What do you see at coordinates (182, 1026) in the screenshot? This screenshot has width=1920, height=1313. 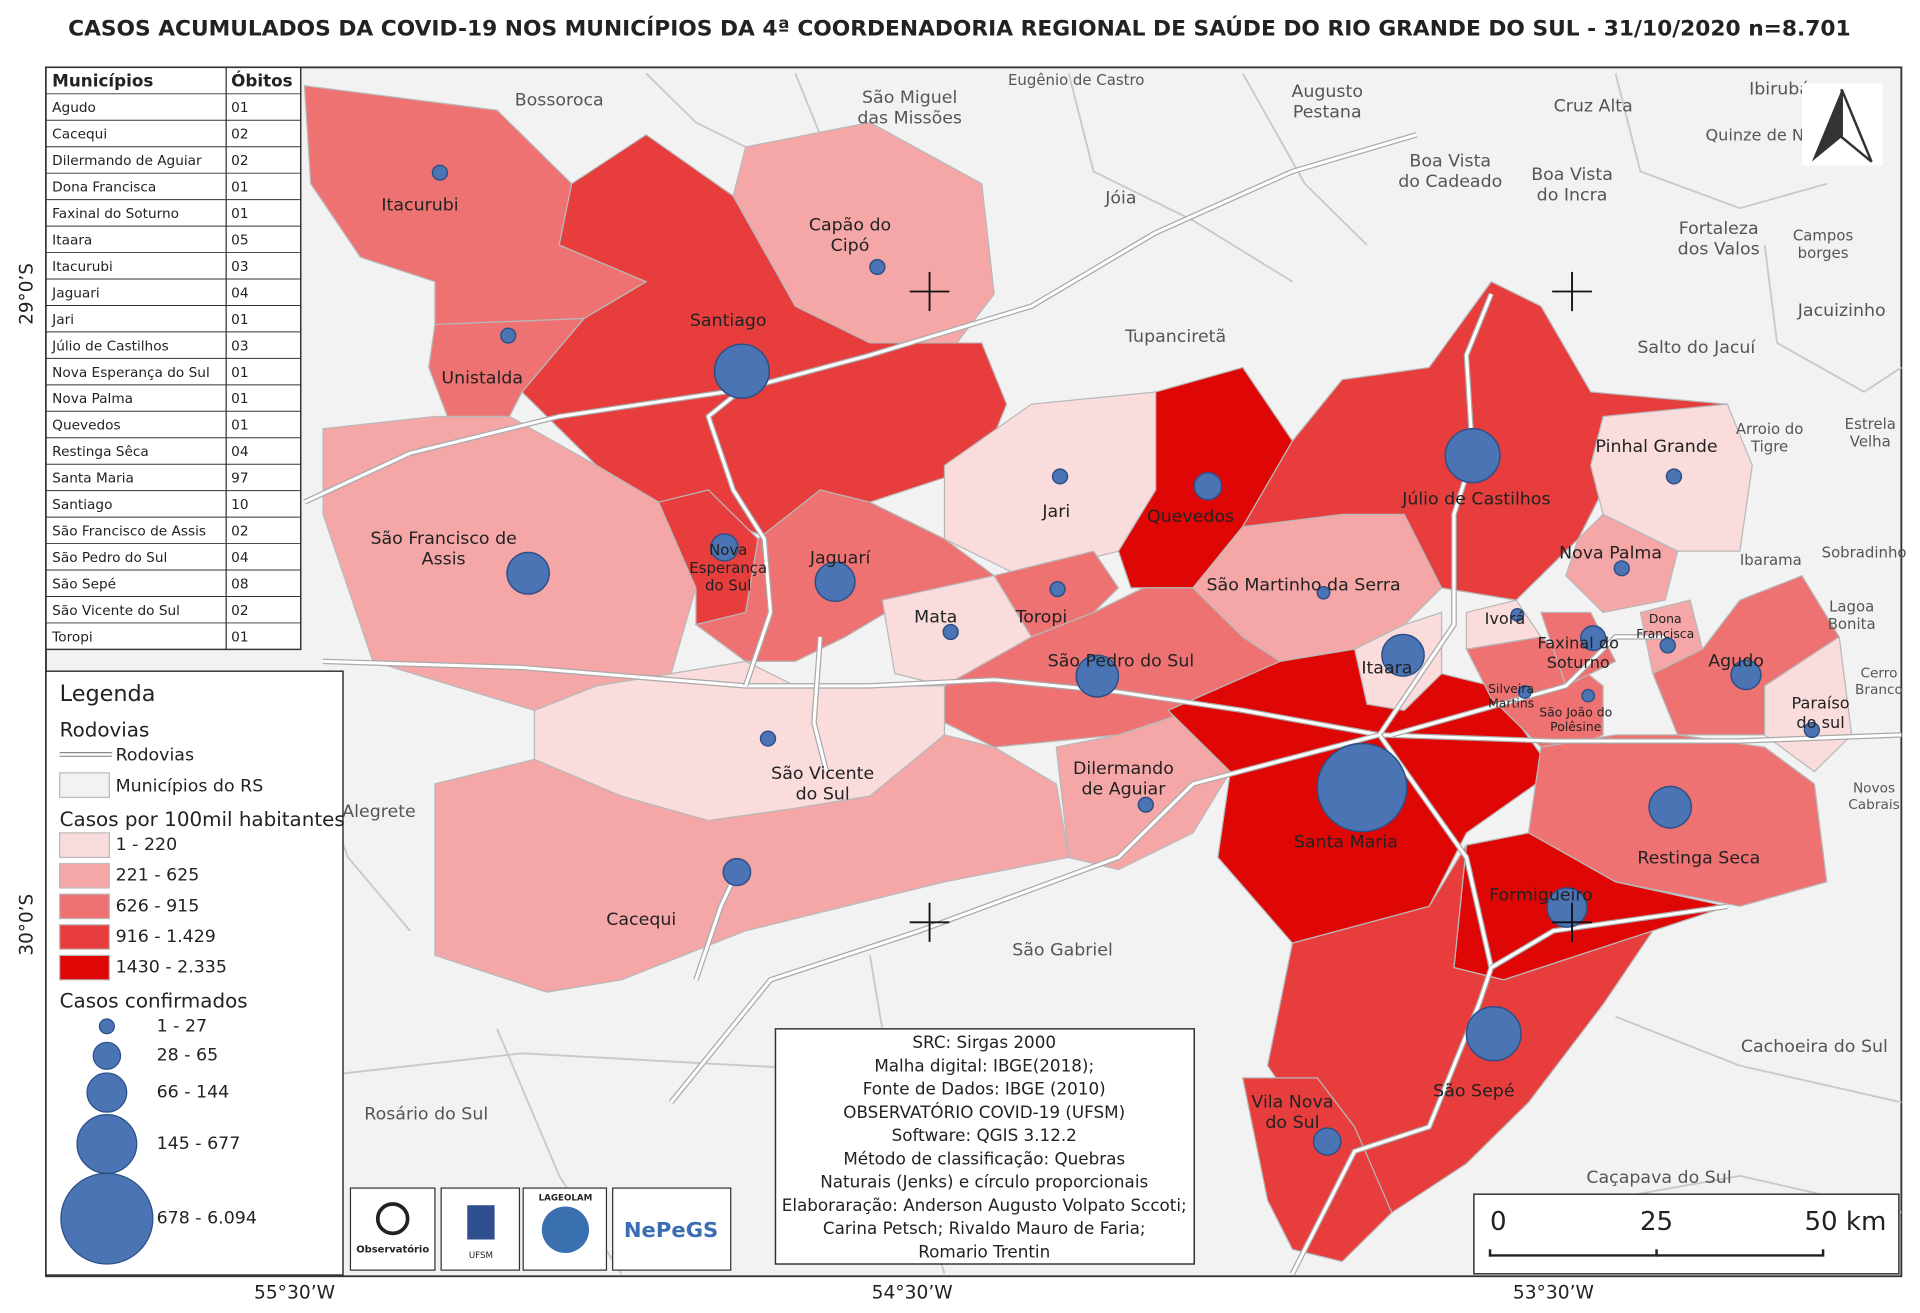 I see `legend-item: 1 - 27` at bounding box center [182, 1026].